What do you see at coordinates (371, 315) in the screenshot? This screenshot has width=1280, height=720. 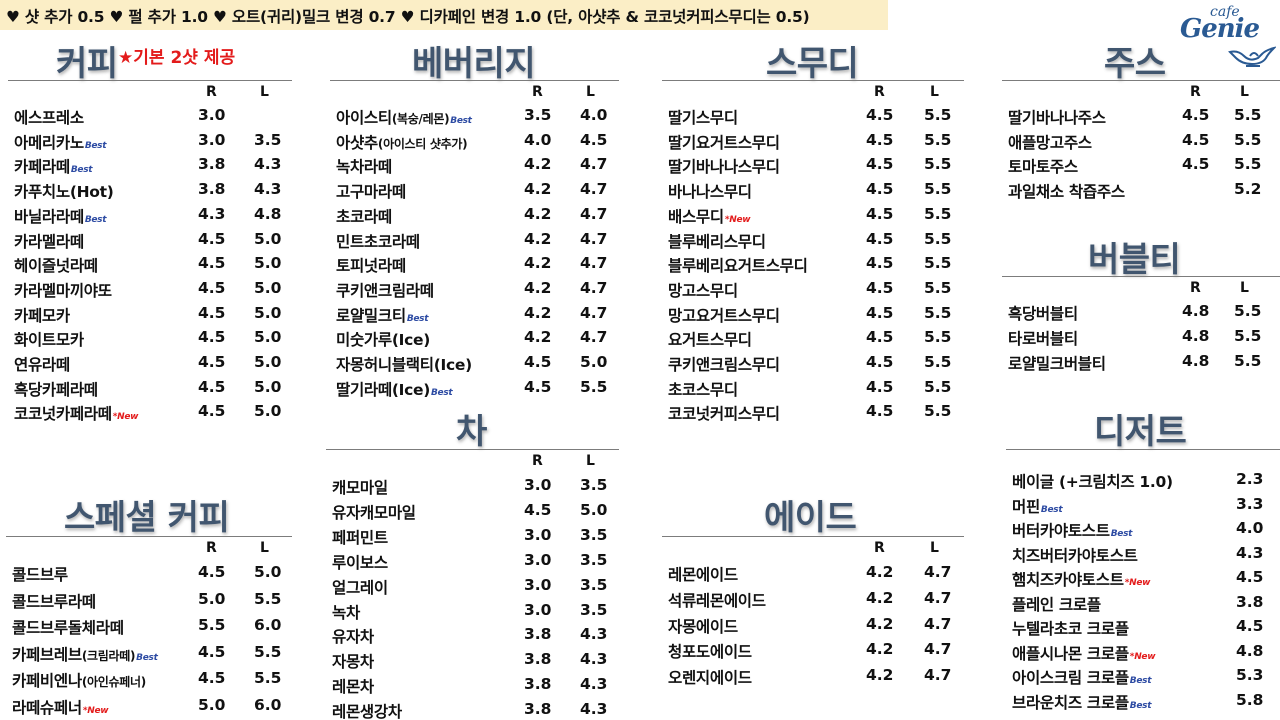 I see `item-name-text: 로얄밀크티` at bounding box center [371, 315].